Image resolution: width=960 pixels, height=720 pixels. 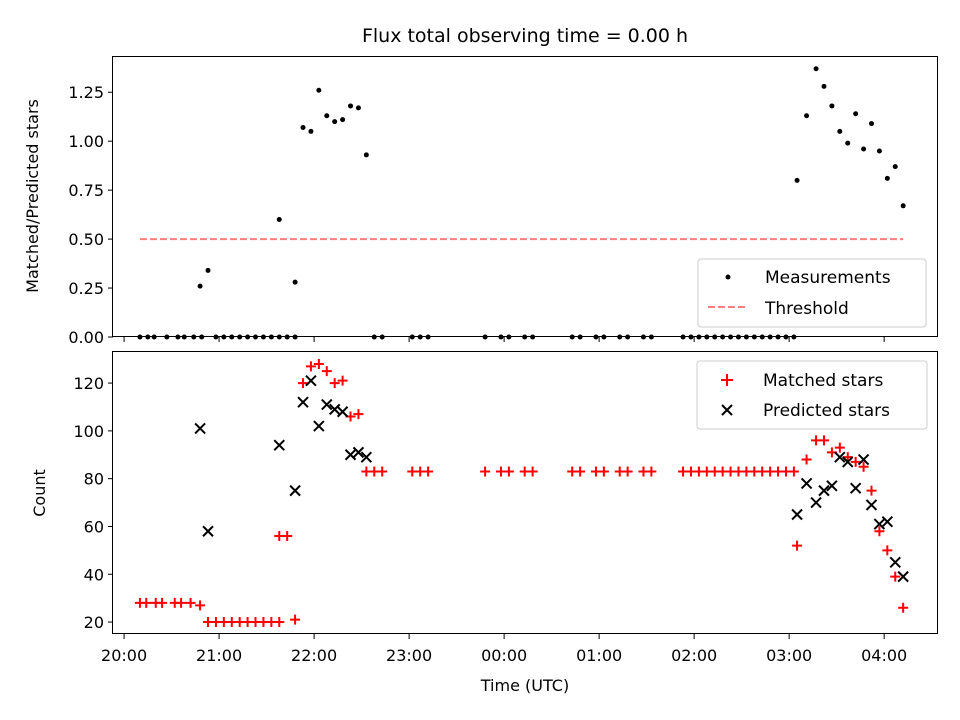 I want to click on ratio-y-tick-label: 0.50, so click(x=86, y=239).